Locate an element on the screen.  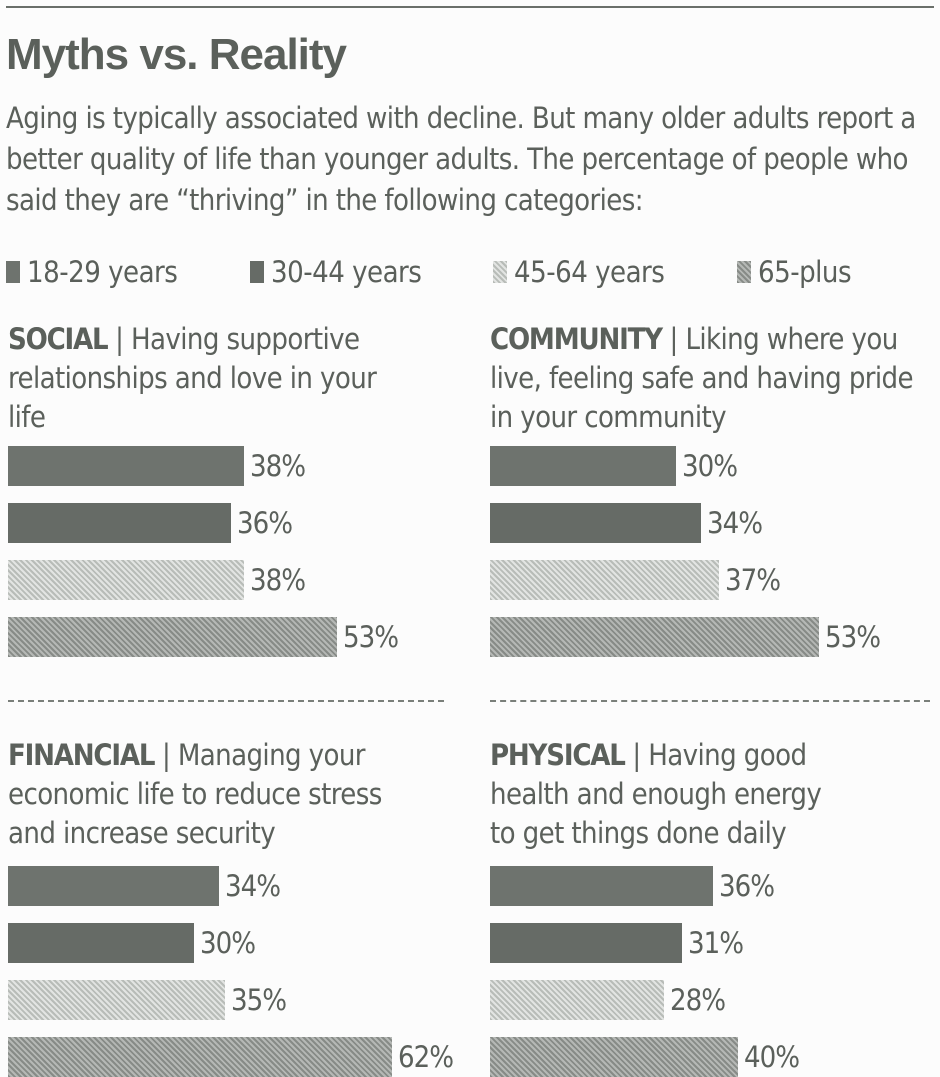
bar-row-45-64: 28% is located at coordinates (608, 1000).